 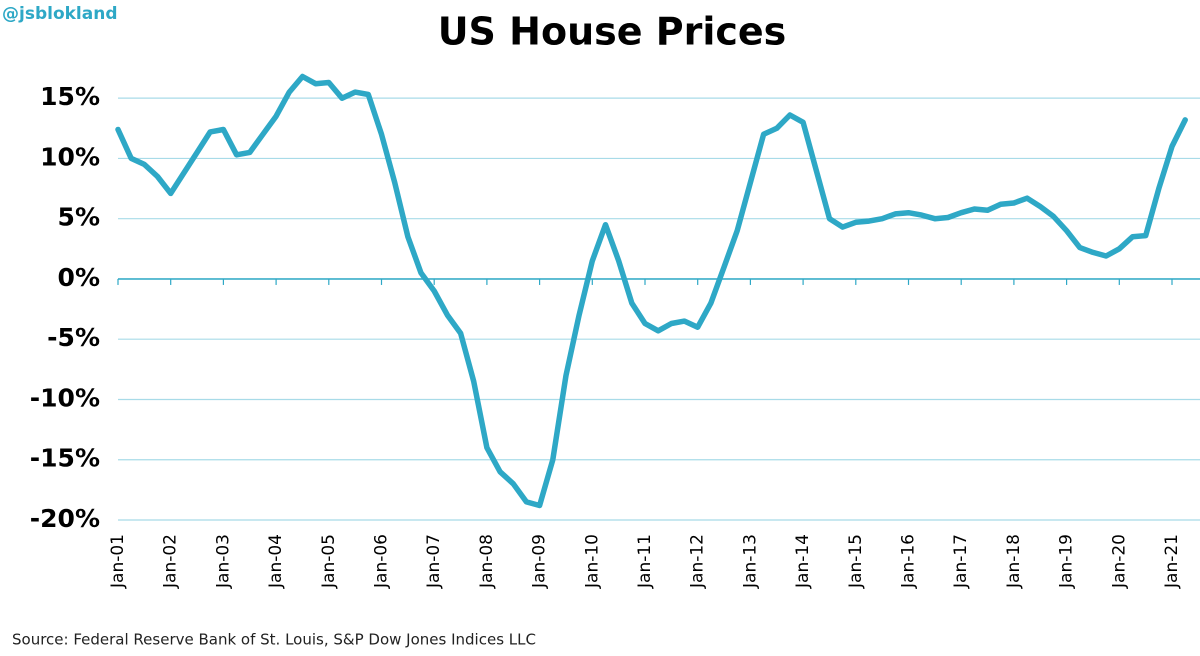 I want to click on x-tick-label: Jan-06, so click(x=382, y=561).